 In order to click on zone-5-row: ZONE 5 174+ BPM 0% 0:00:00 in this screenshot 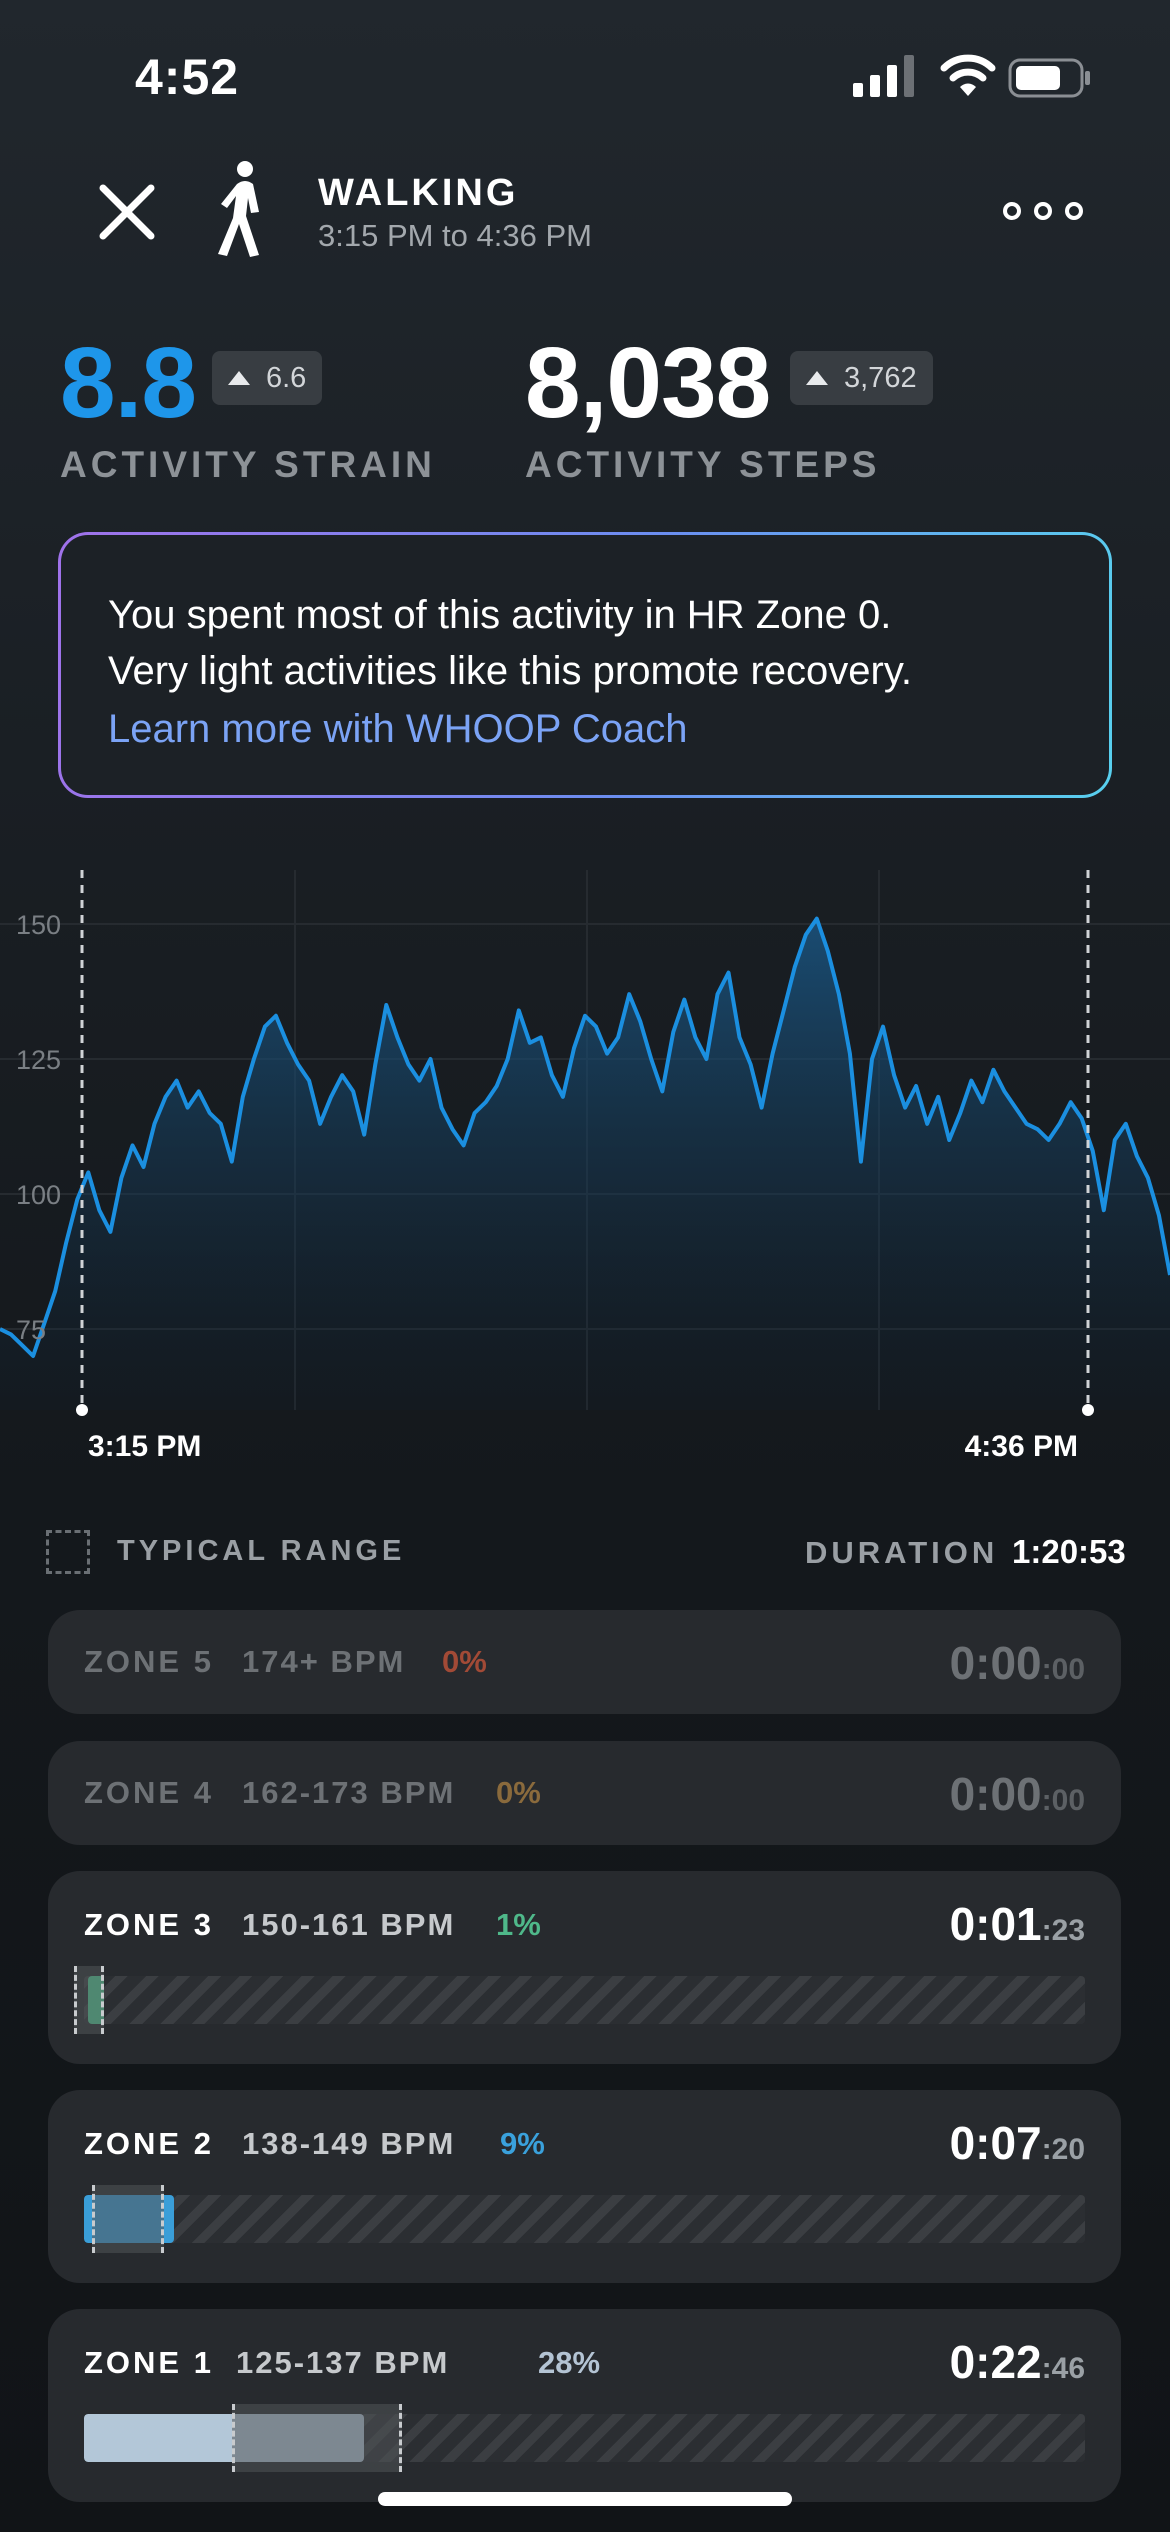, I will do `click(584, 1662)`.